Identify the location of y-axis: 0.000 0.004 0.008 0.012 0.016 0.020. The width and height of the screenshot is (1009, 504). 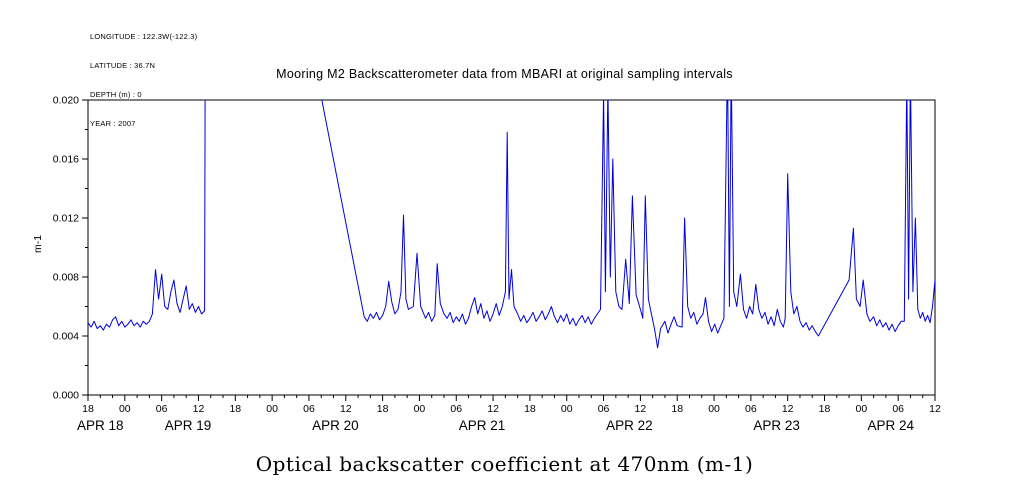
(70, 248).